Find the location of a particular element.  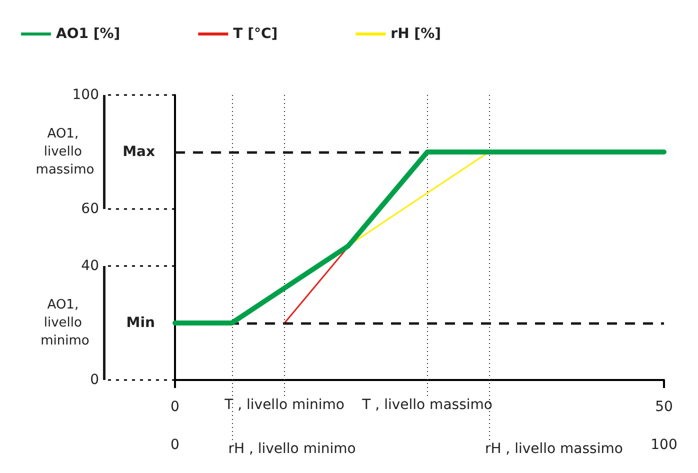

text: AO1, livello minimo is located at coordinates (65, 323).